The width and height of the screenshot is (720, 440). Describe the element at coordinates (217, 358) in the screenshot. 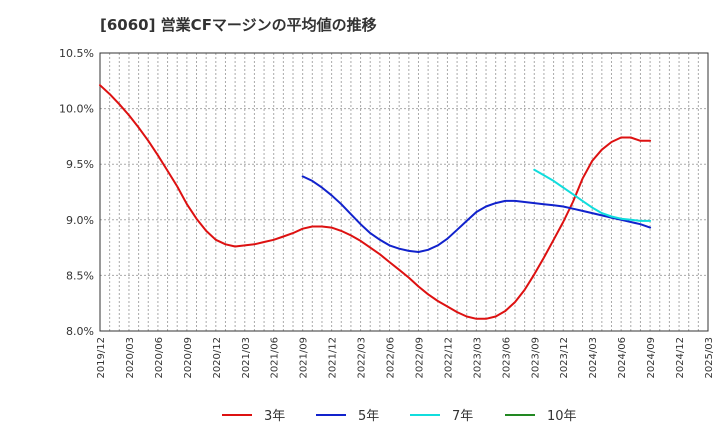

I see `x-tick-label: 2020/12` at that location.